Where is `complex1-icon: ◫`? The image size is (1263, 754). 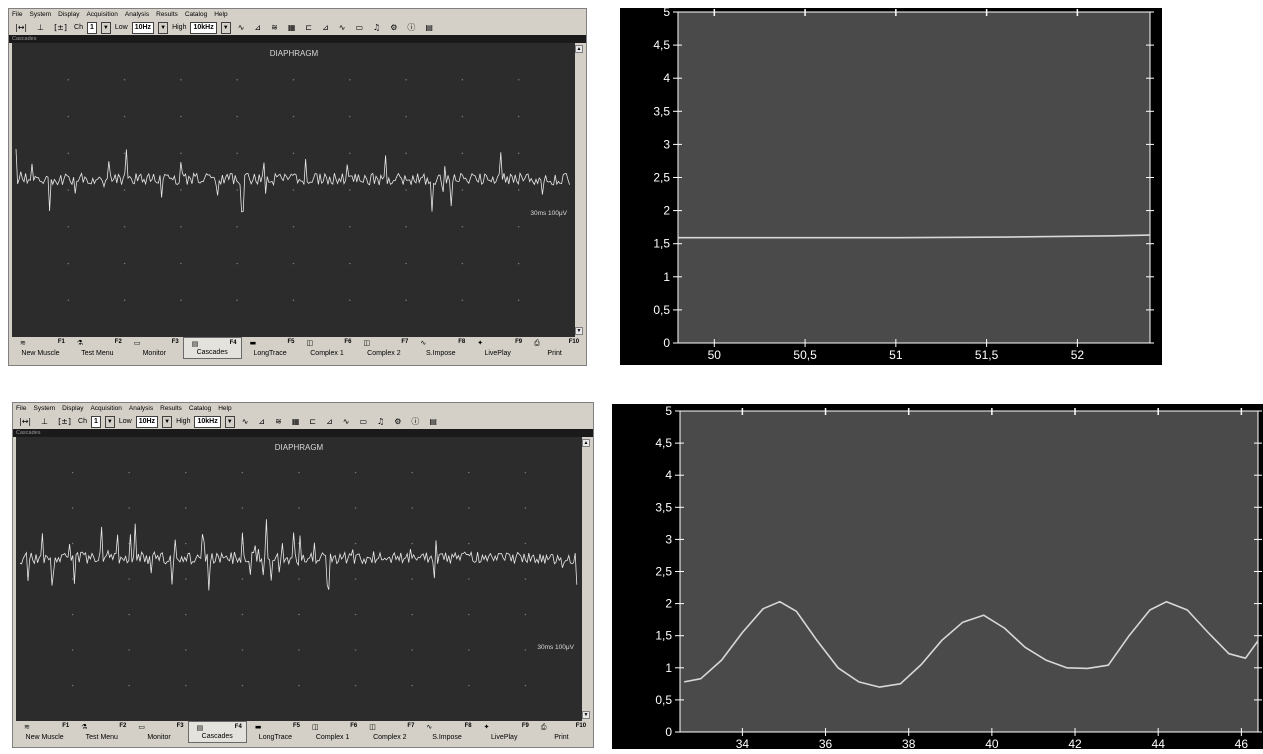
complex1-icon: ◫ is located at coordinates (315, 727).